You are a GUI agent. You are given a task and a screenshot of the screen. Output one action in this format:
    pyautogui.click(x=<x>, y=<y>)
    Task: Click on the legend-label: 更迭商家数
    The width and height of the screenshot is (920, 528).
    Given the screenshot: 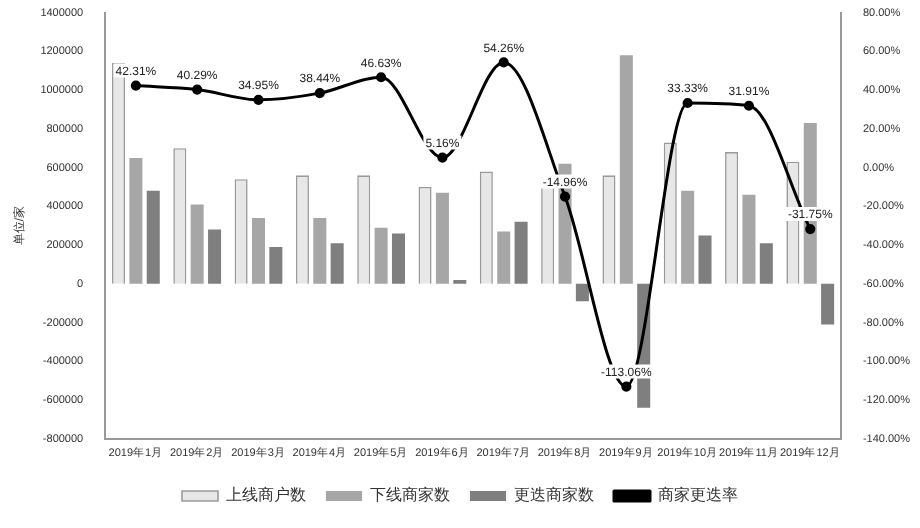 What is the action you would take?
    pyautogui.click(x=554, y=495)
    